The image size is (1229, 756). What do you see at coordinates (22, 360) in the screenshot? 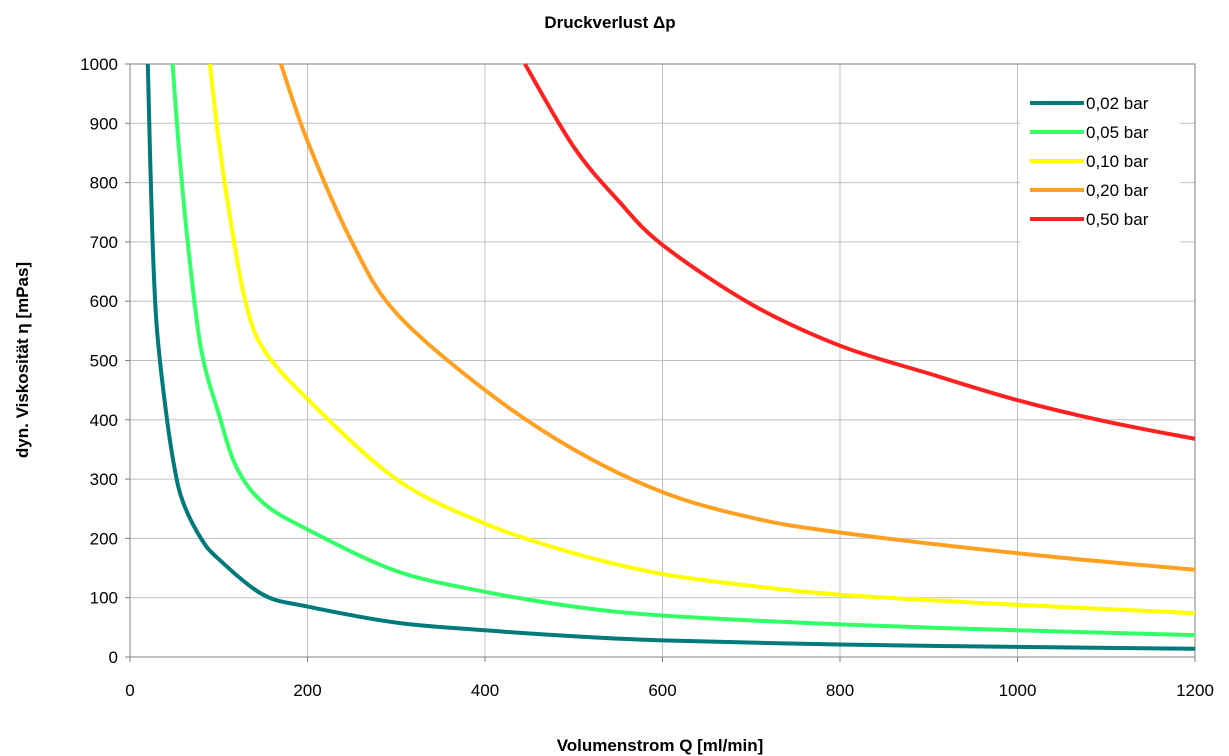
I see `y-axis-title: dyn. Viskosität η [mPas]` at bounding box center [22, 360].